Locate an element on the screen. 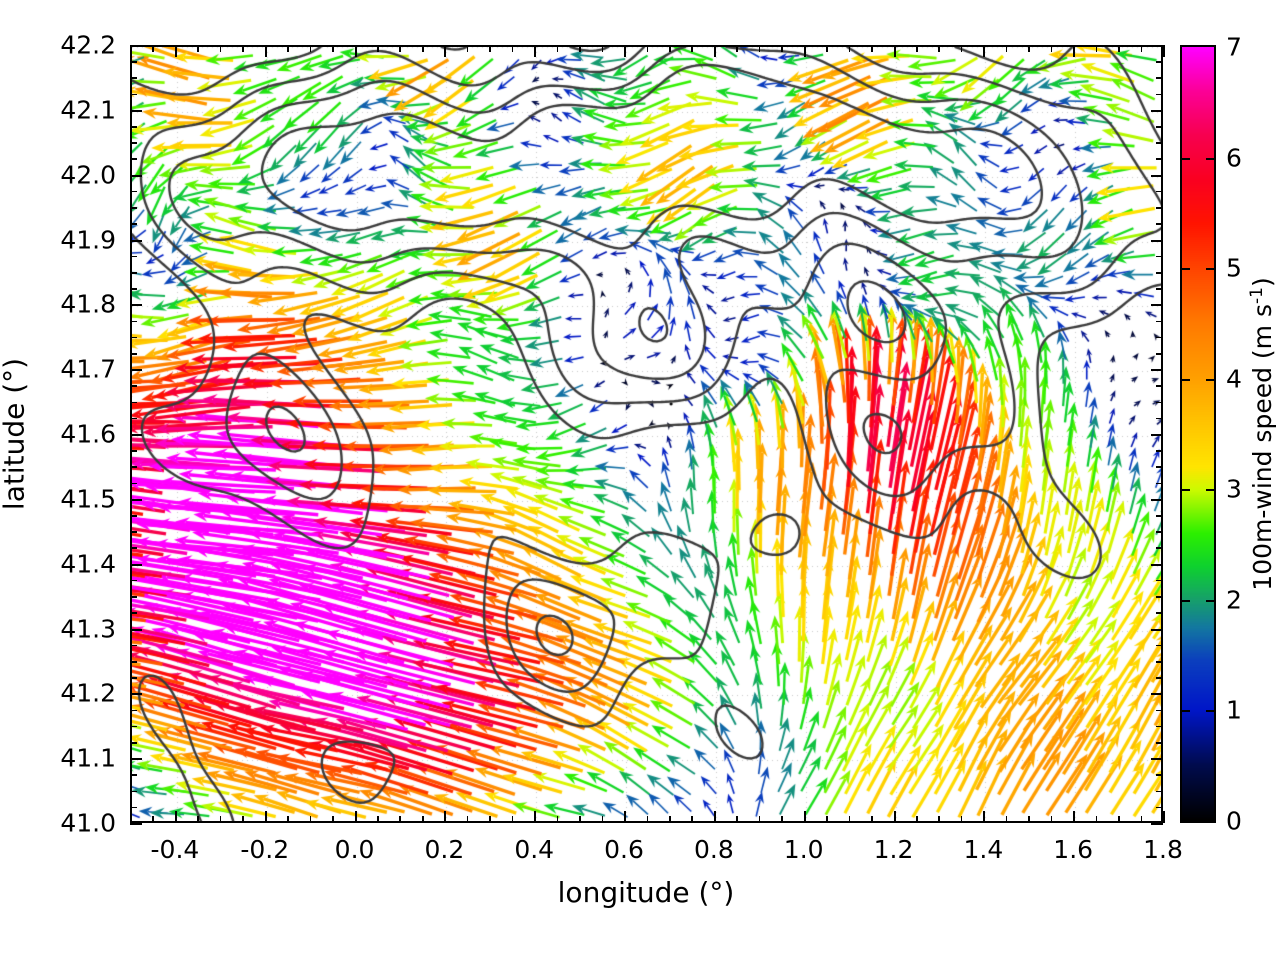 The height and width of the screenshot is (960, 1280). x-tick-label: 1.2 is located at coordinates (893, 849).